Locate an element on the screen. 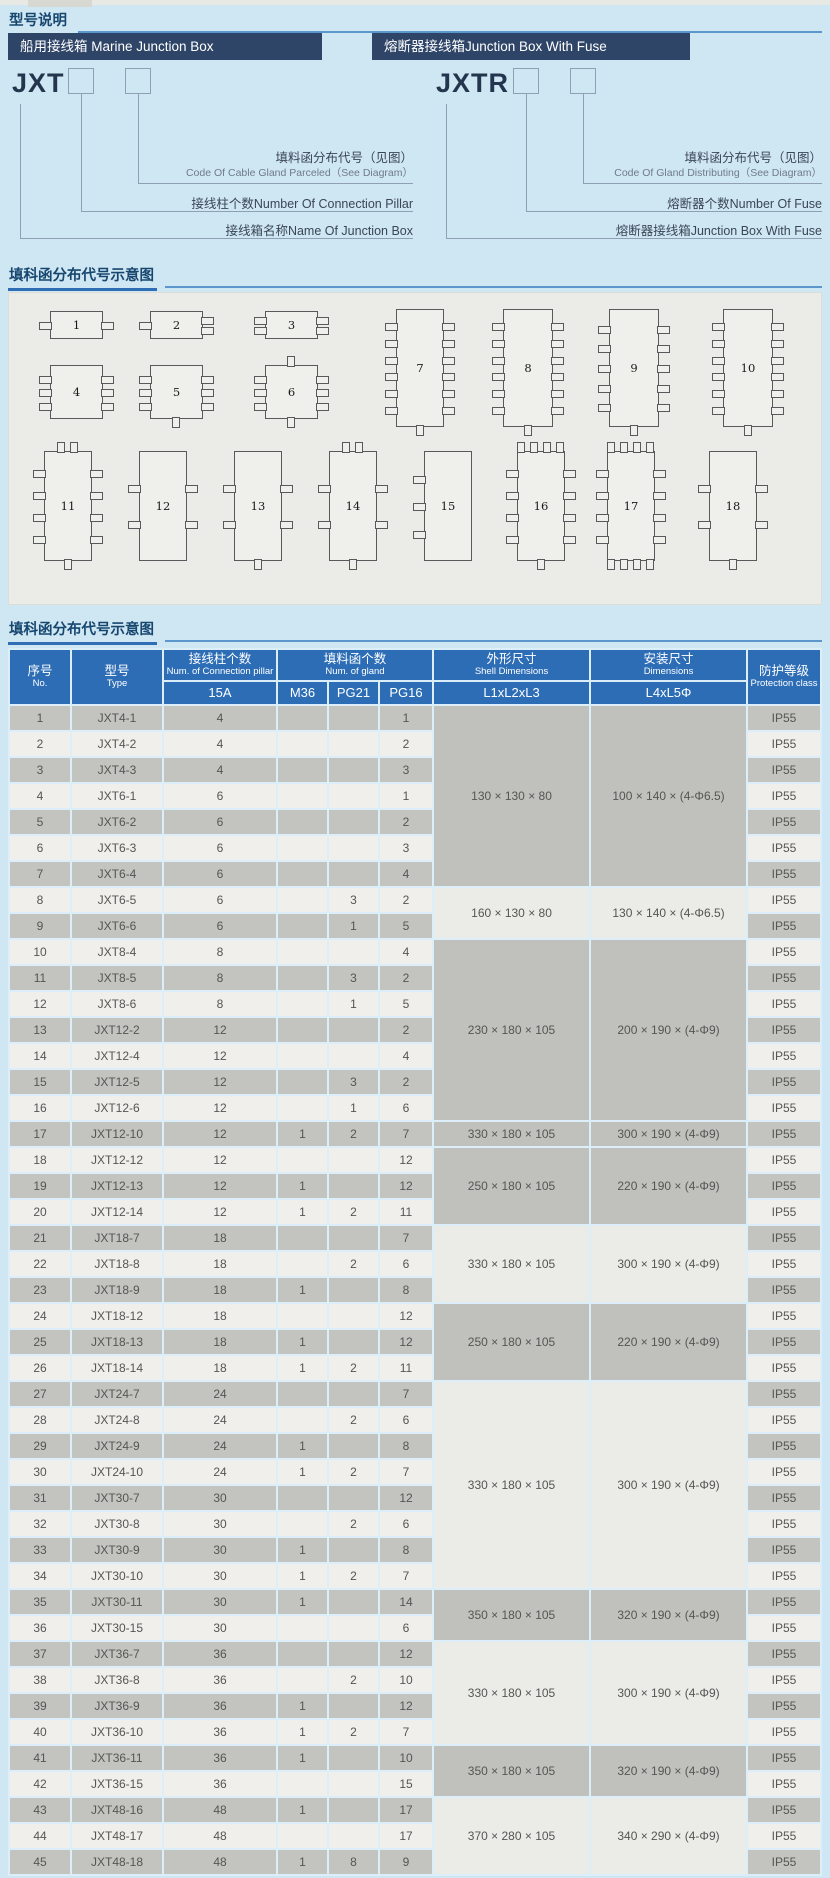 Image resolution: width=830 pixels, height=1878 pixels. label-fuse-count: 熔断器个数Number Of Fuse is located at coordinates (744, 204).